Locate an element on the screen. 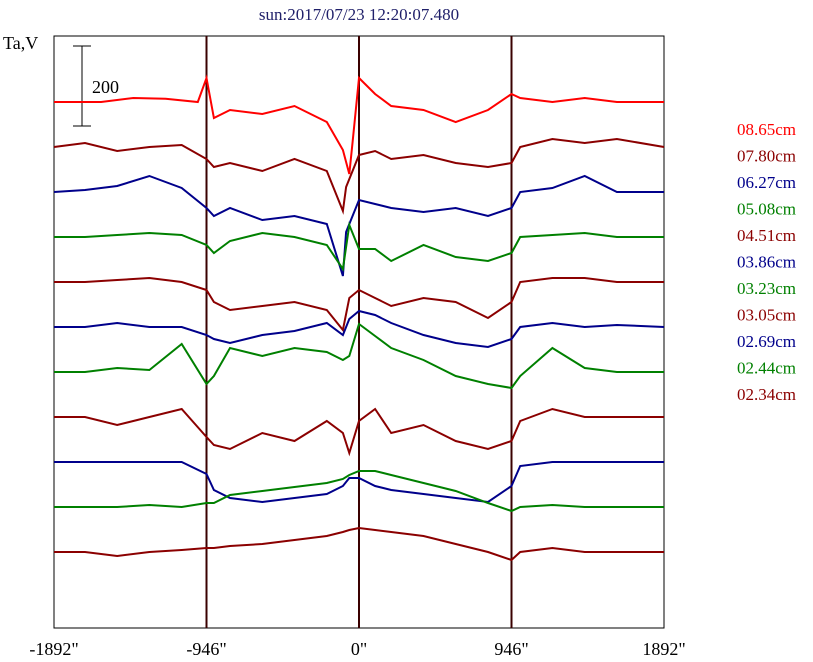  series-line-06-27cm is located at coordinates (358, 225).